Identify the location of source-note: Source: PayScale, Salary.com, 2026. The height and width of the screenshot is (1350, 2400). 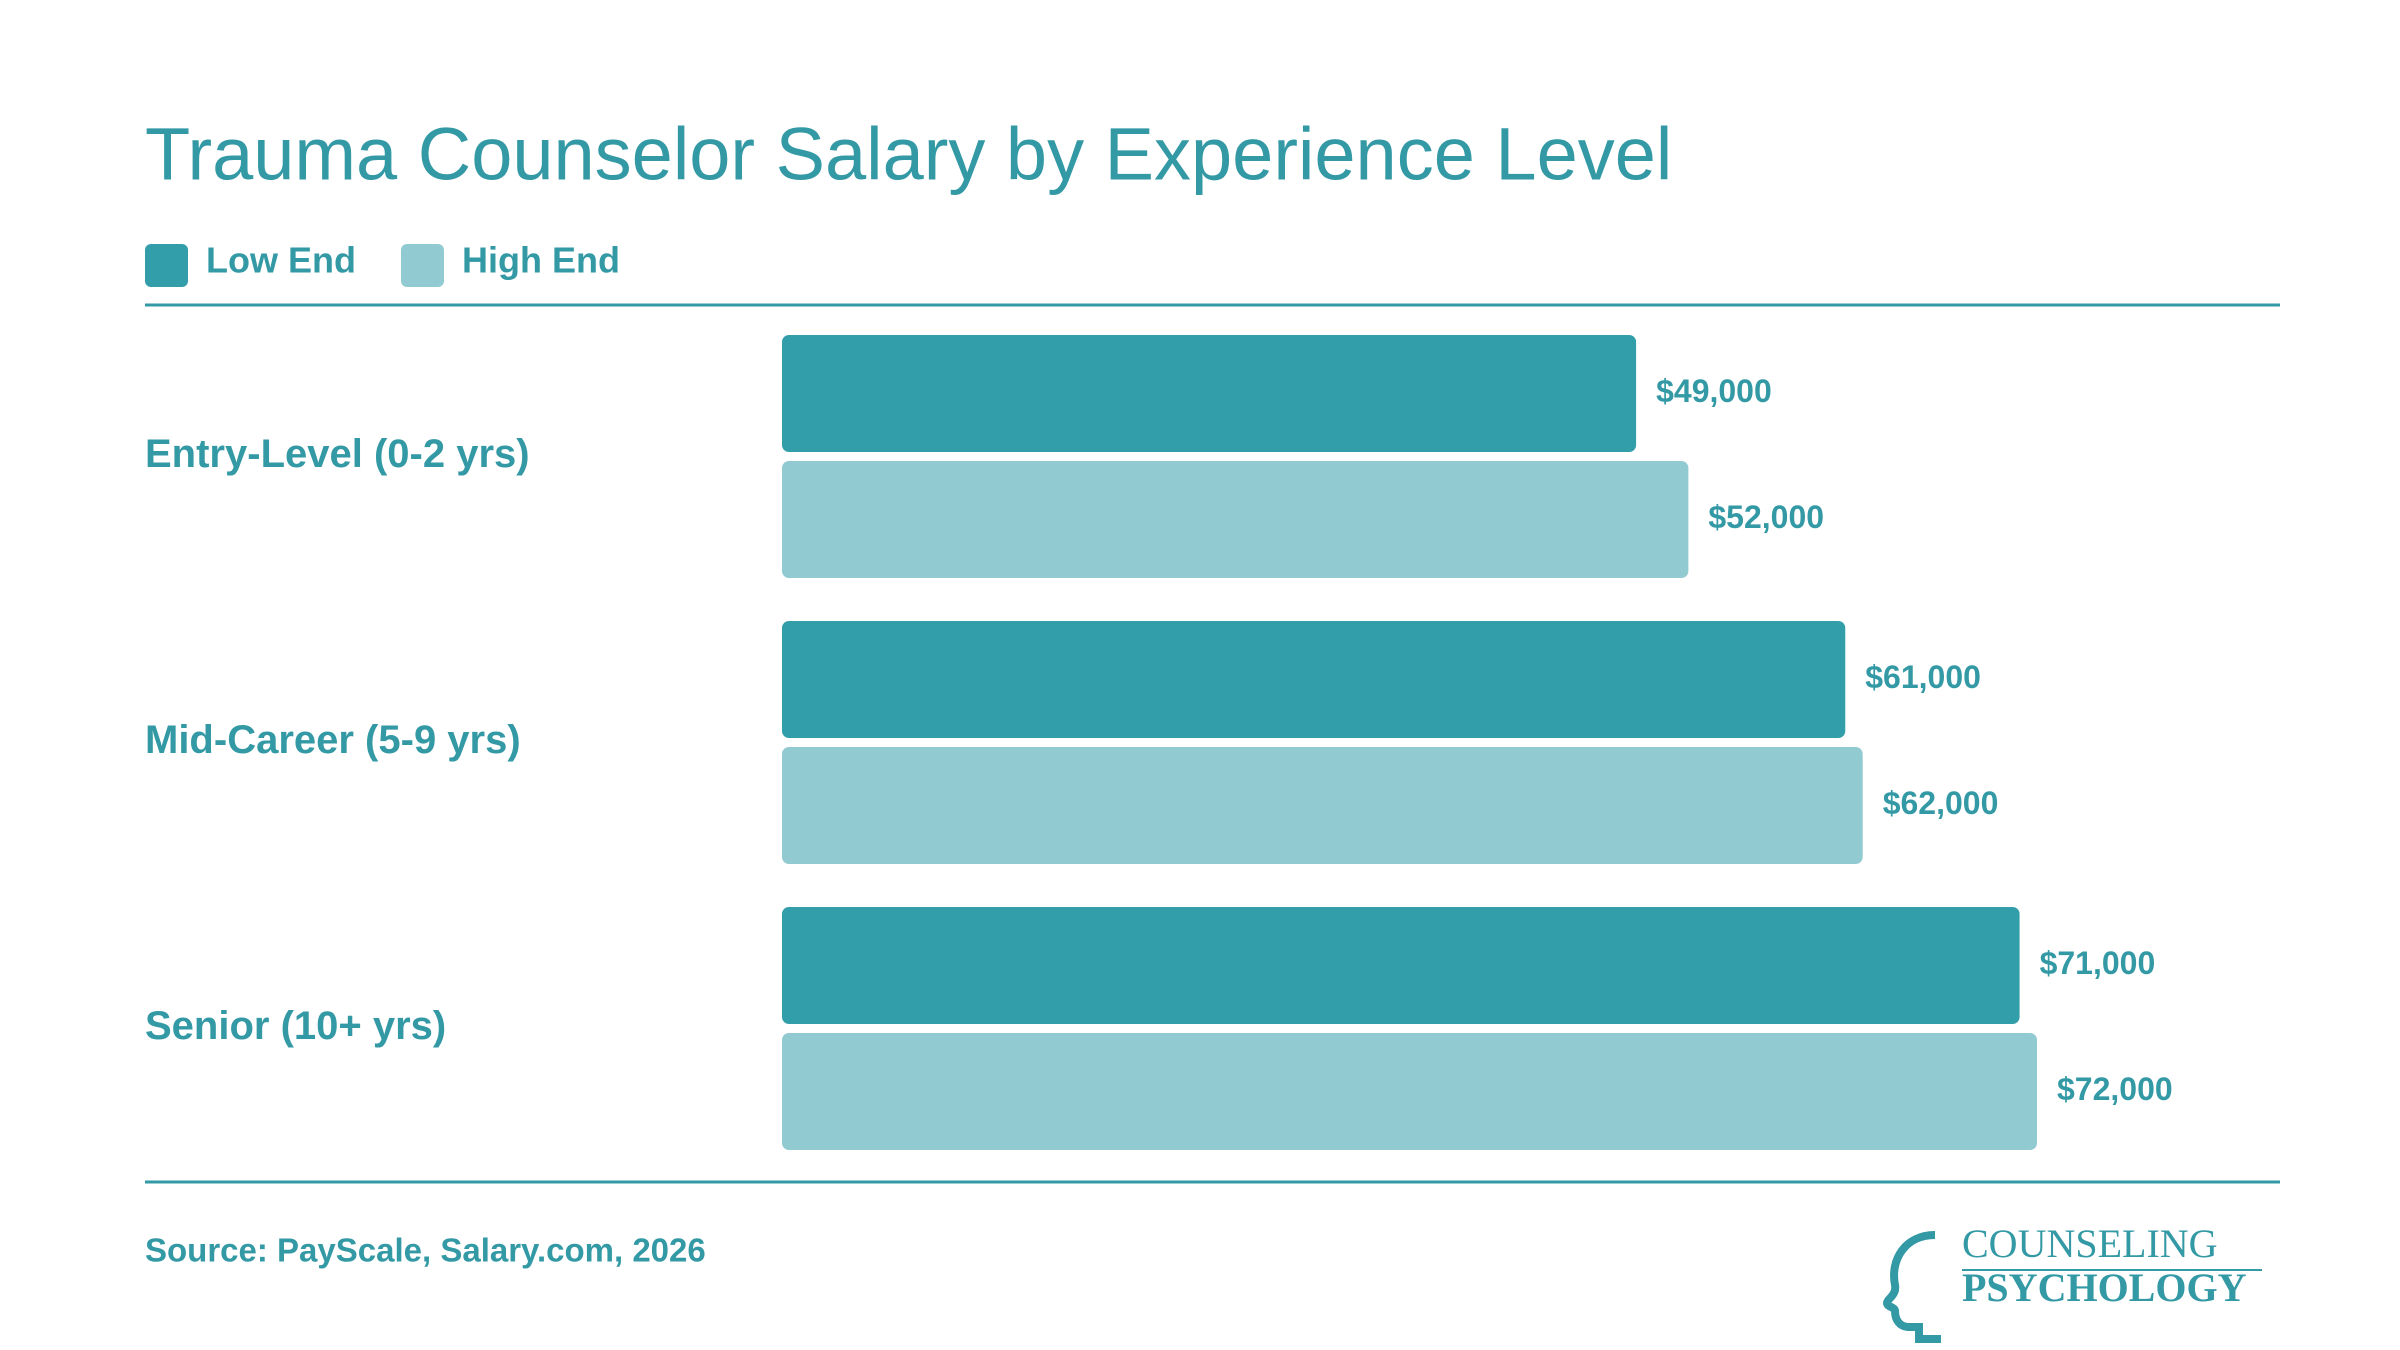
(425, 1250).